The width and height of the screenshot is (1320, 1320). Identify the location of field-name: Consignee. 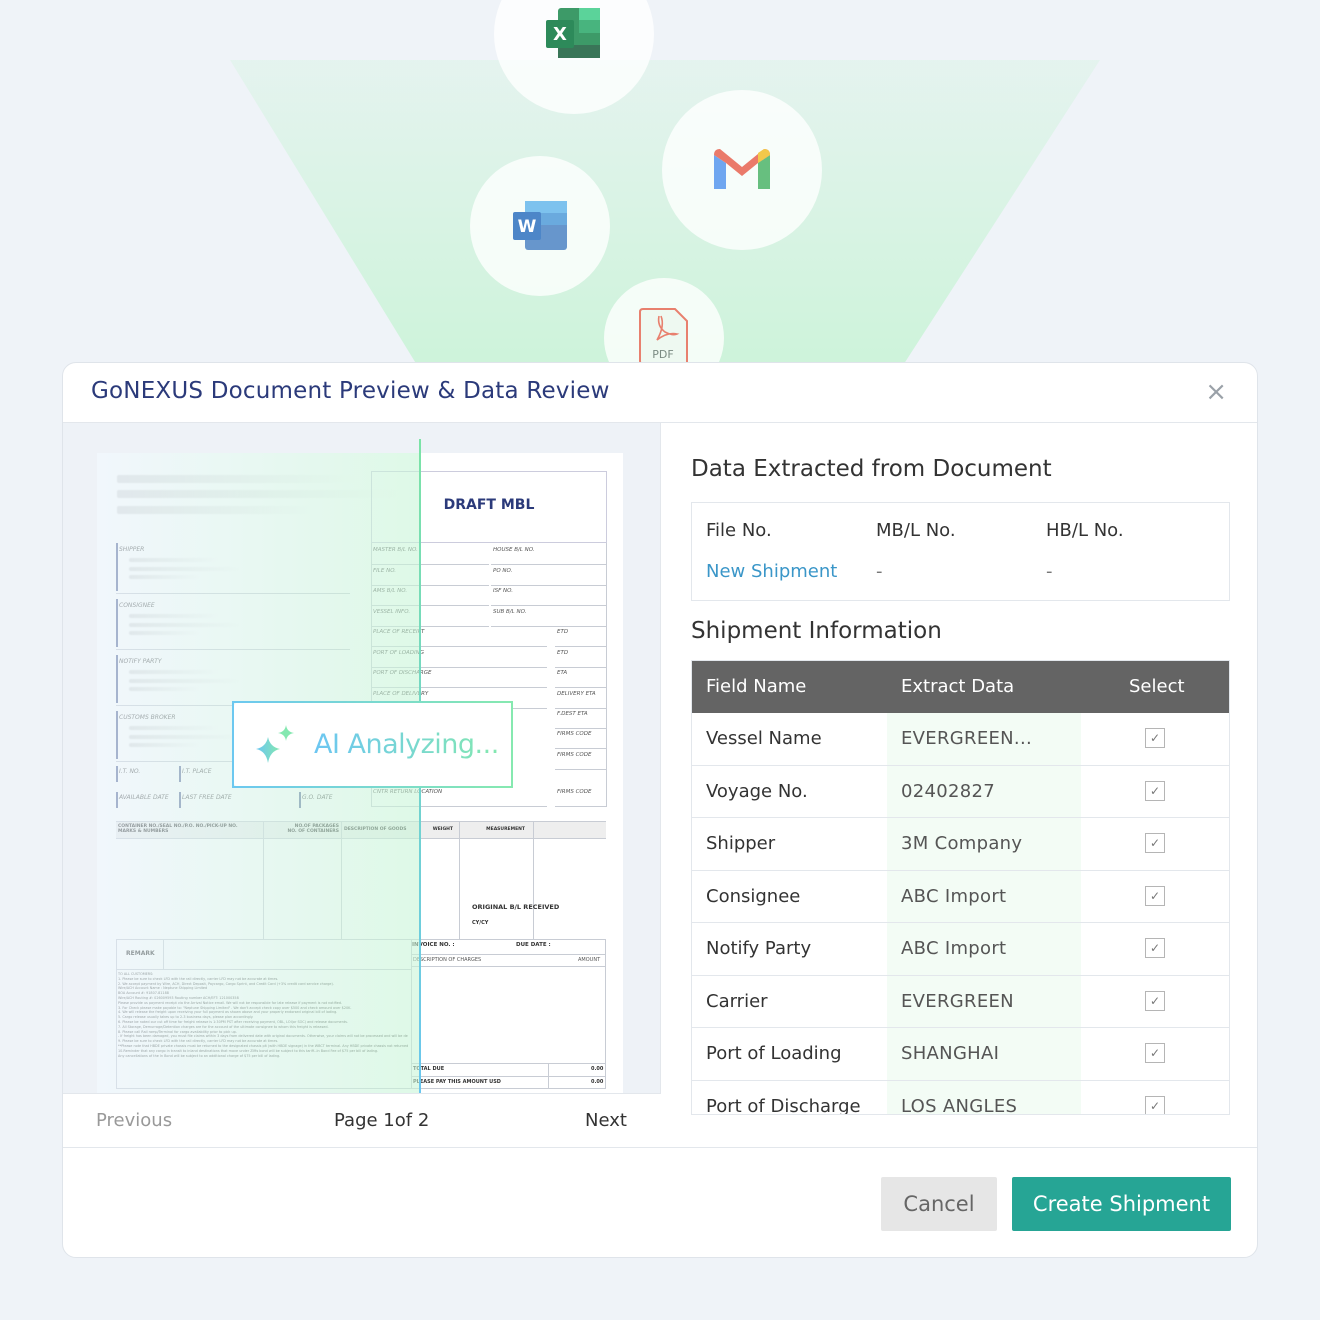
(753, 896).